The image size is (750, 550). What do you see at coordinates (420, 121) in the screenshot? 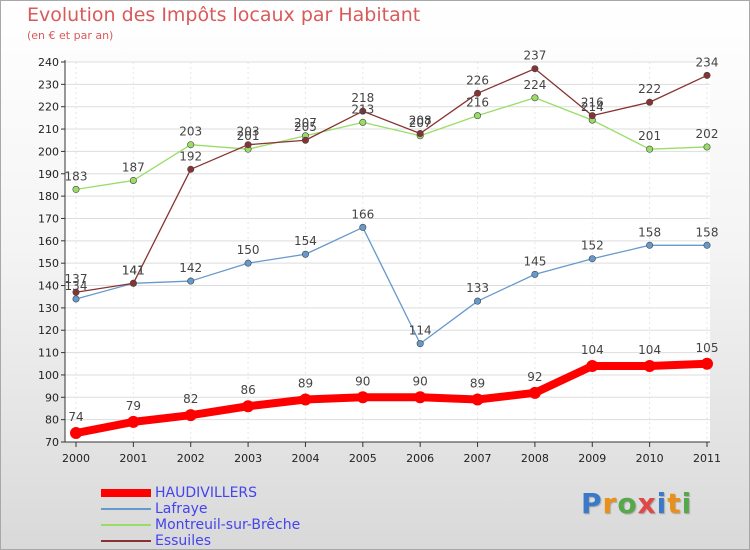
I see `data-label: 208` at bounding box center [420, 121].